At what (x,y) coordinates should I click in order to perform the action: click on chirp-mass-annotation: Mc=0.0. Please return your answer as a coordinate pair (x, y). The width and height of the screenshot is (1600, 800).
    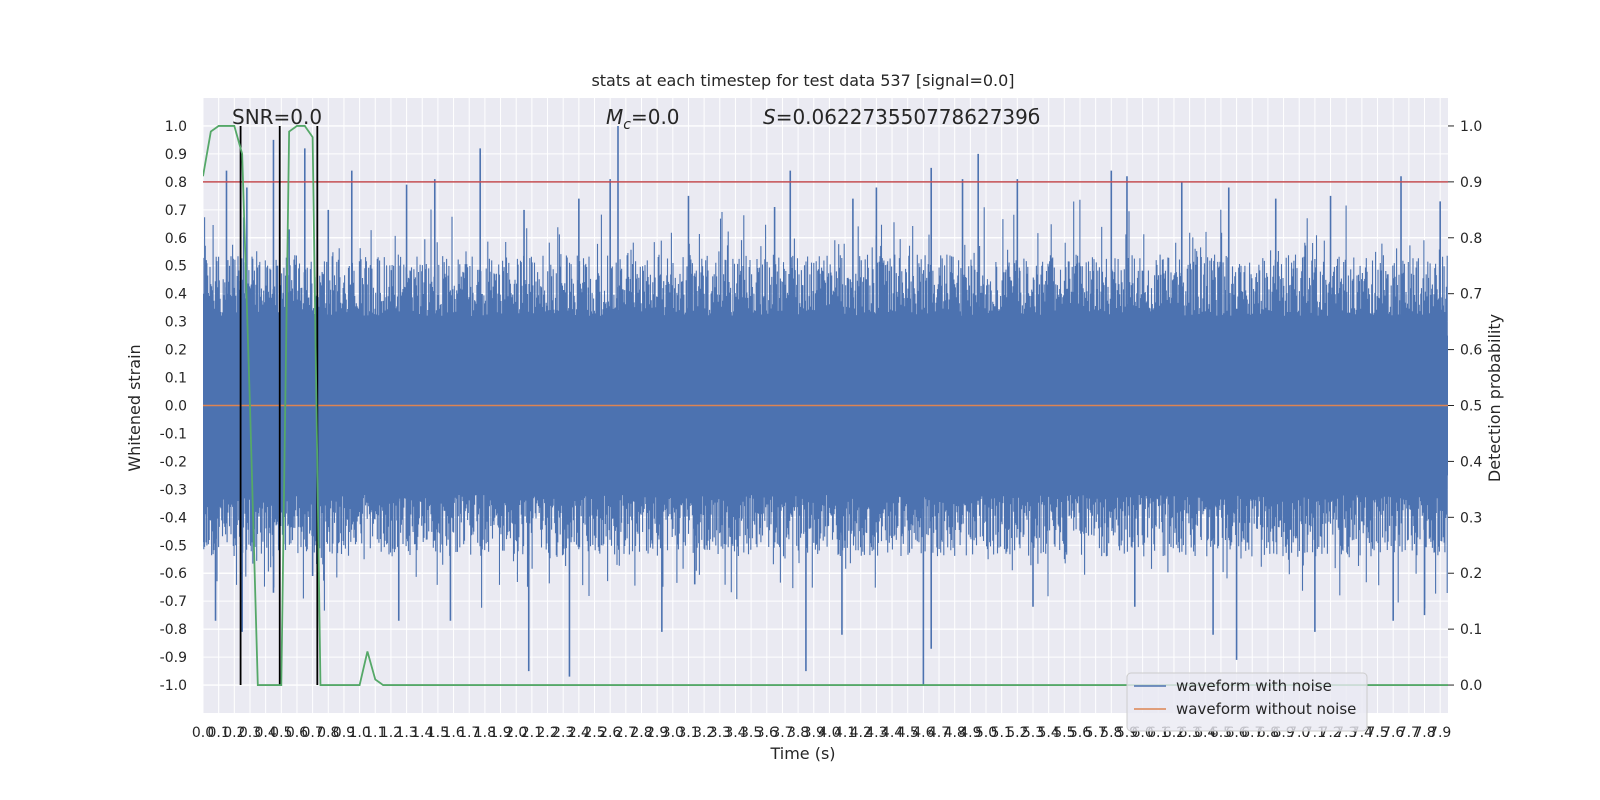
    Looking at the image, I should click on (643, 119).